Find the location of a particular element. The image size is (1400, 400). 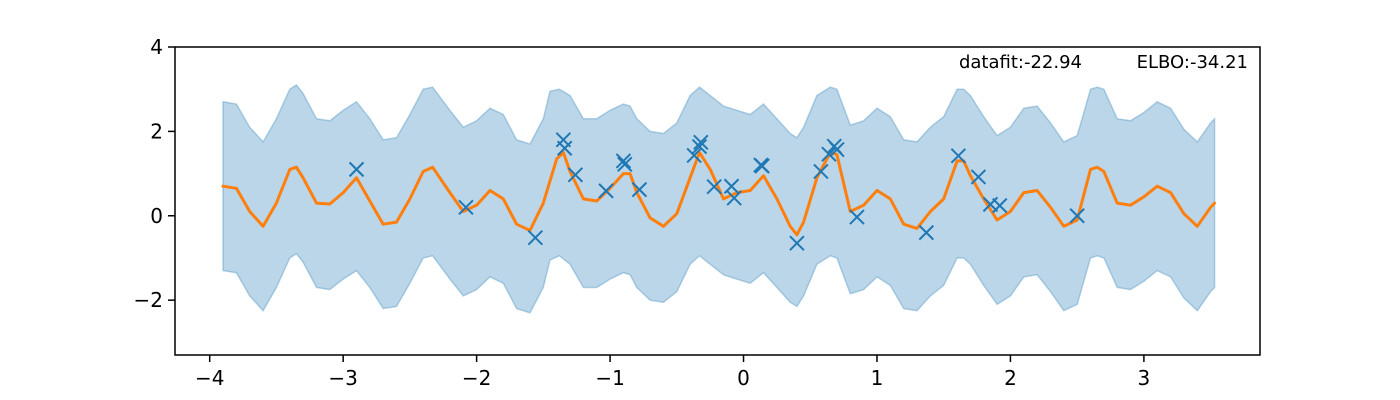

y-tick-label: 4 is located at coordinates (156, 47).